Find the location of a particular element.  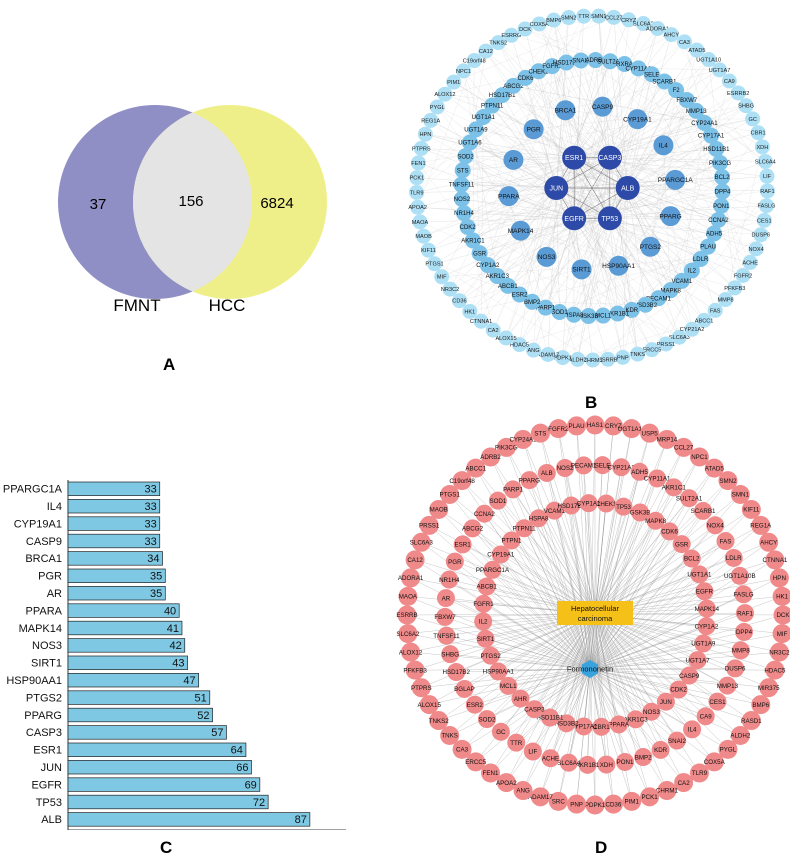

target-node-ar: AR is located at coordinates (445, 598).